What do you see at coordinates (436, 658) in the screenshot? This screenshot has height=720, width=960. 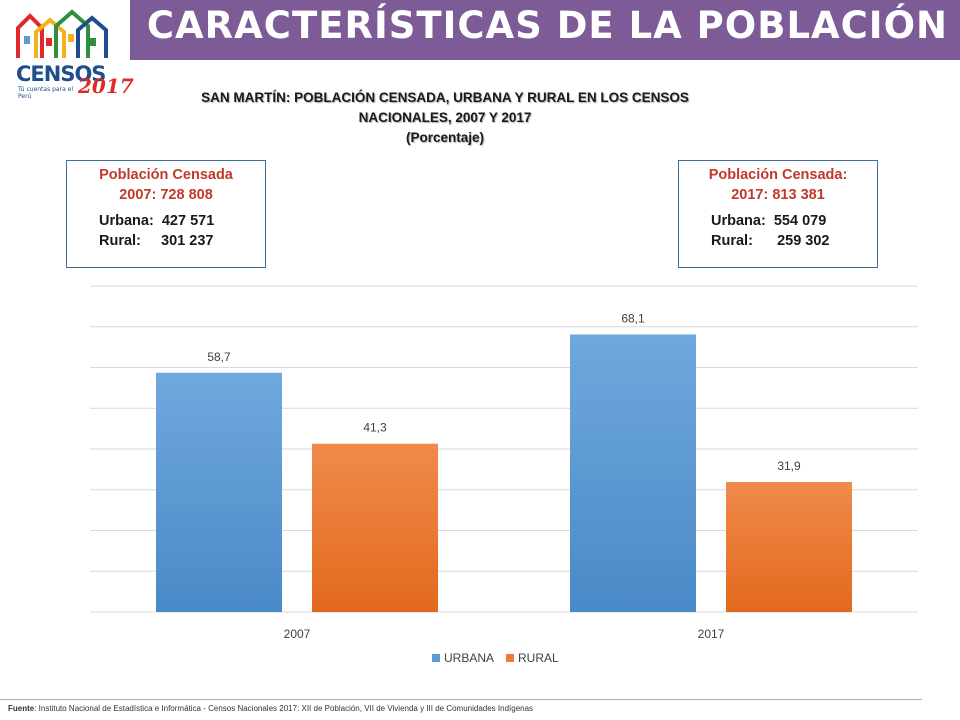 I see `legend-swatch-urbana` at bounding box center [436, 658].